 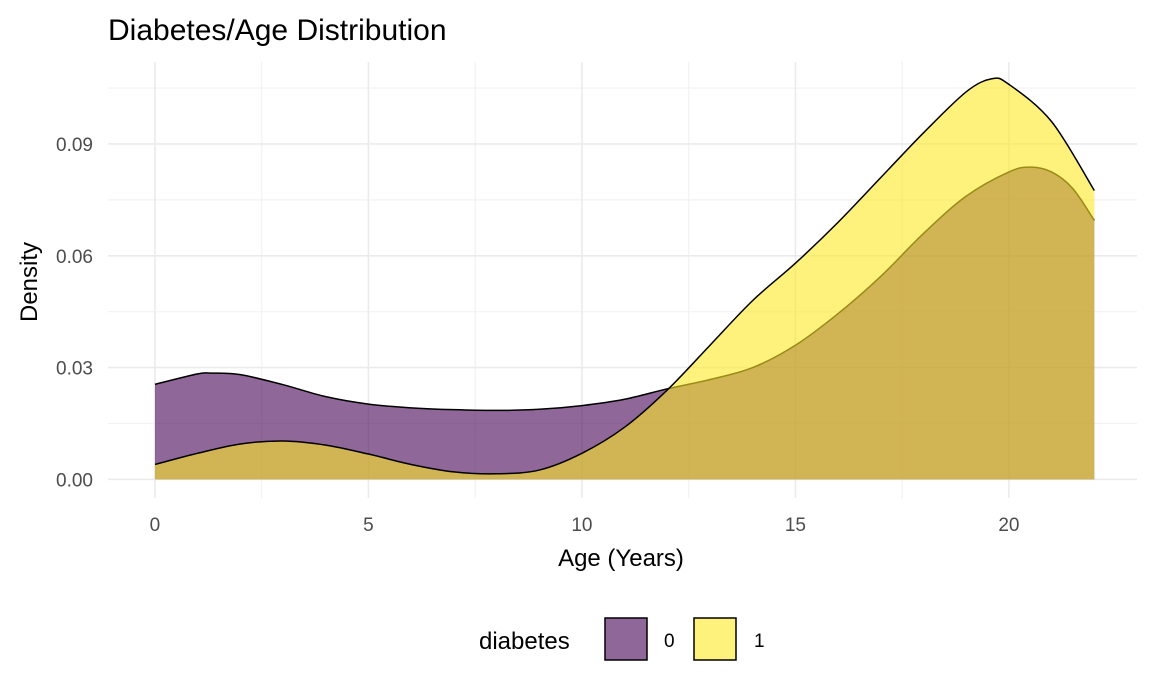 What do you see at coordinates (759, 641) in the screenshot?
I see `legend-label-1: 1` at bounding box center [759, 641].